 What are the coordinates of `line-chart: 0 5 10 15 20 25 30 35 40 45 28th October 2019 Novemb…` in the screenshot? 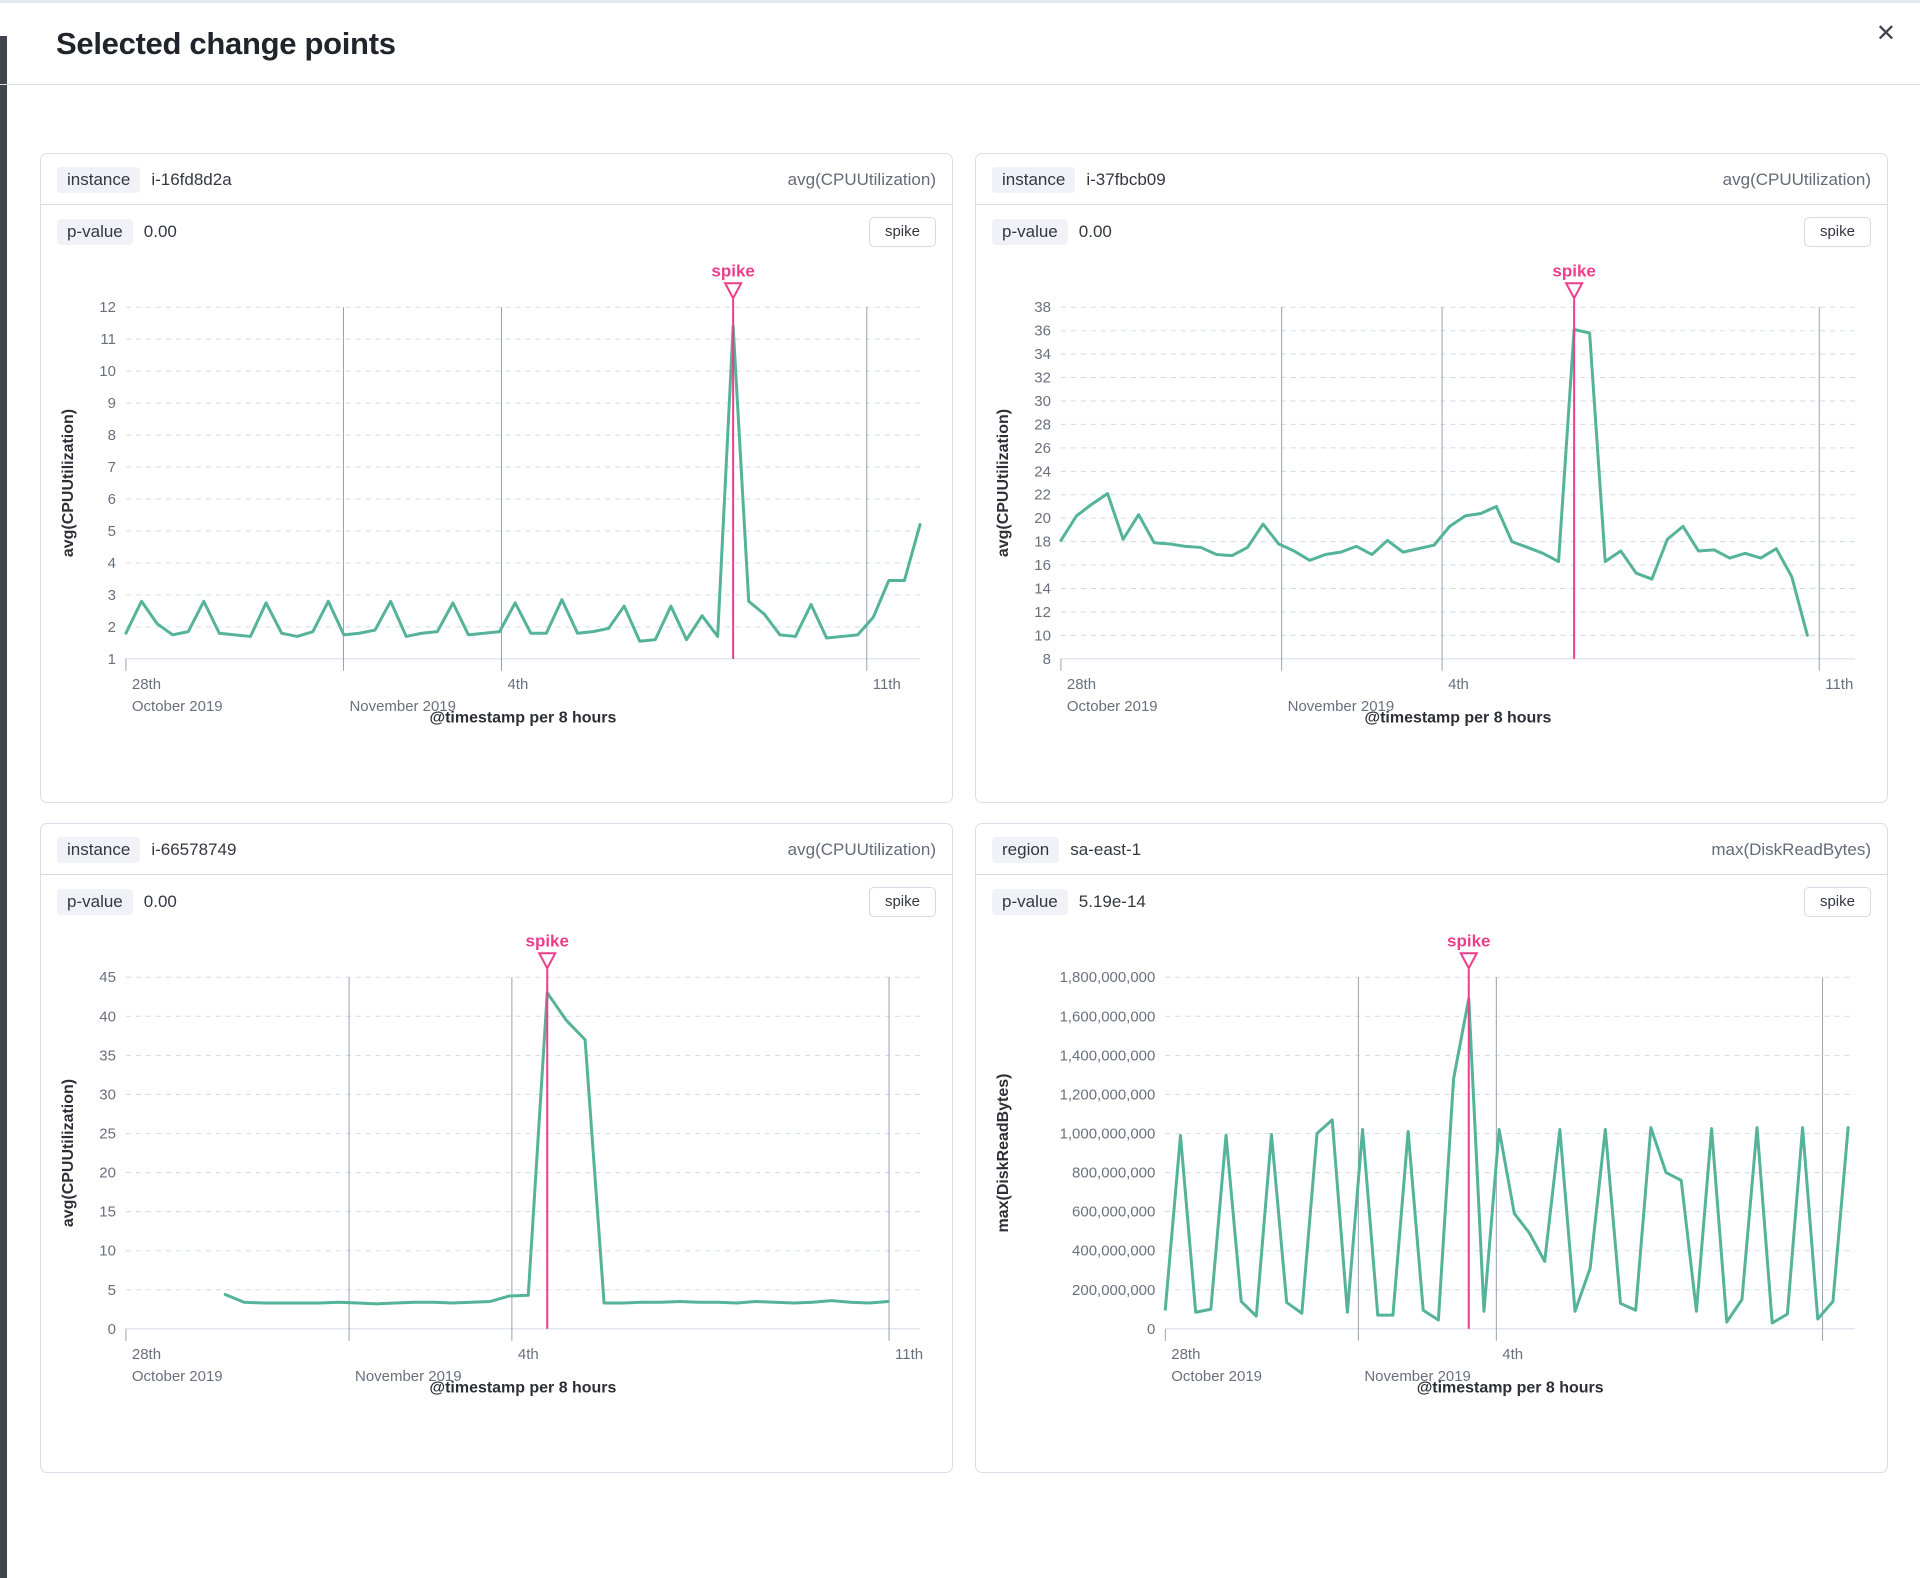 It's located at (491, 1163).